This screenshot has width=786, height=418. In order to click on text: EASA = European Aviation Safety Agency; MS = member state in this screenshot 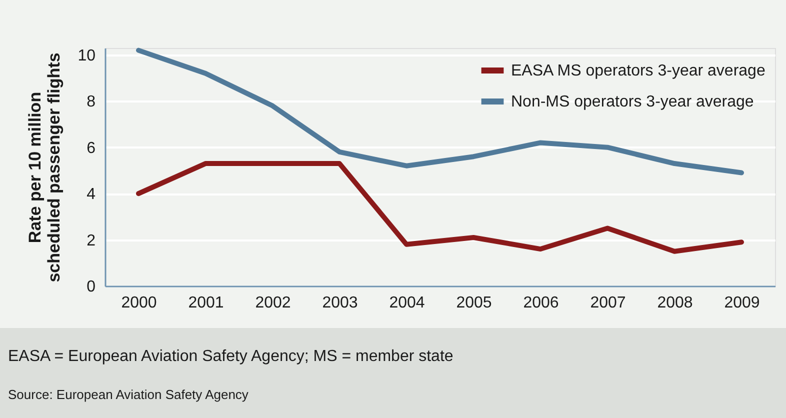, I will do `click(231, 356)`.